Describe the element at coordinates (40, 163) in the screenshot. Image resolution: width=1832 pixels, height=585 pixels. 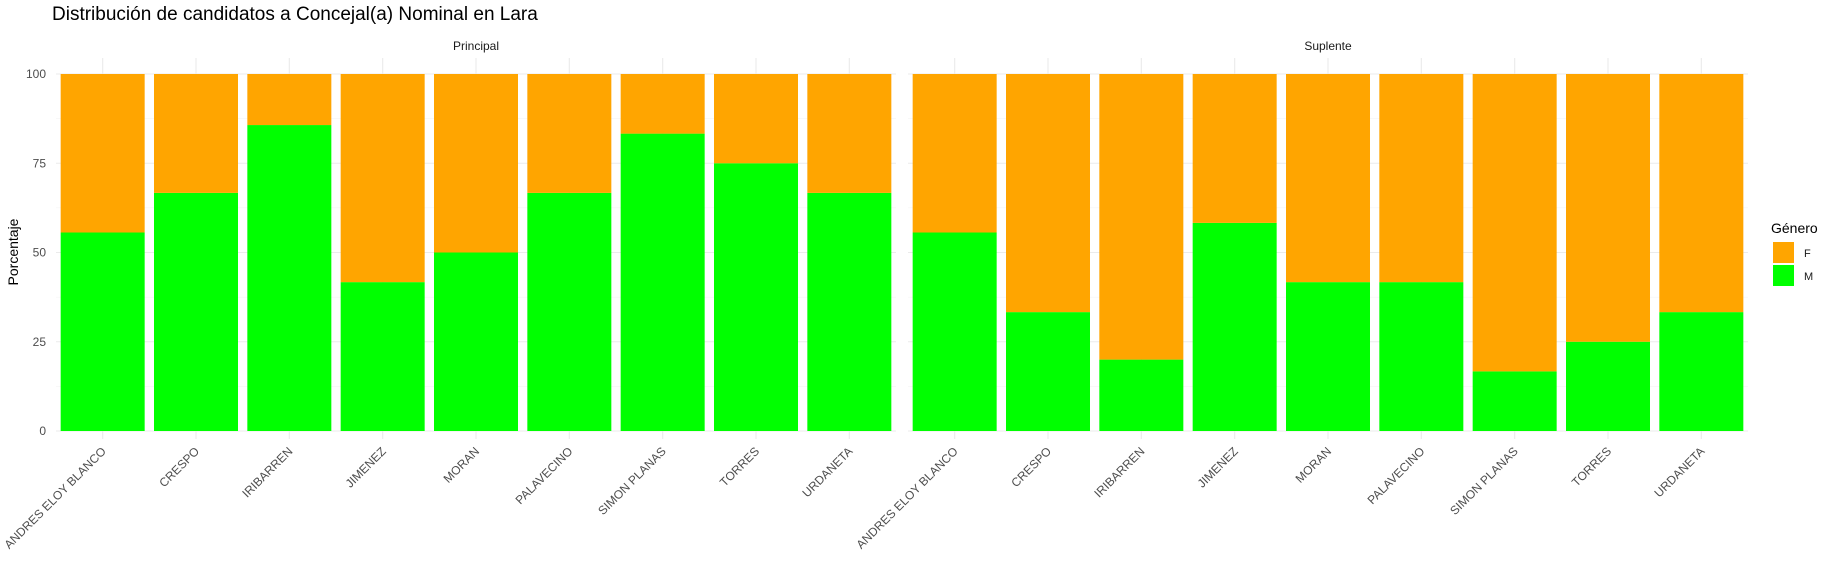
I see `y-tick-label: 75` at that location.